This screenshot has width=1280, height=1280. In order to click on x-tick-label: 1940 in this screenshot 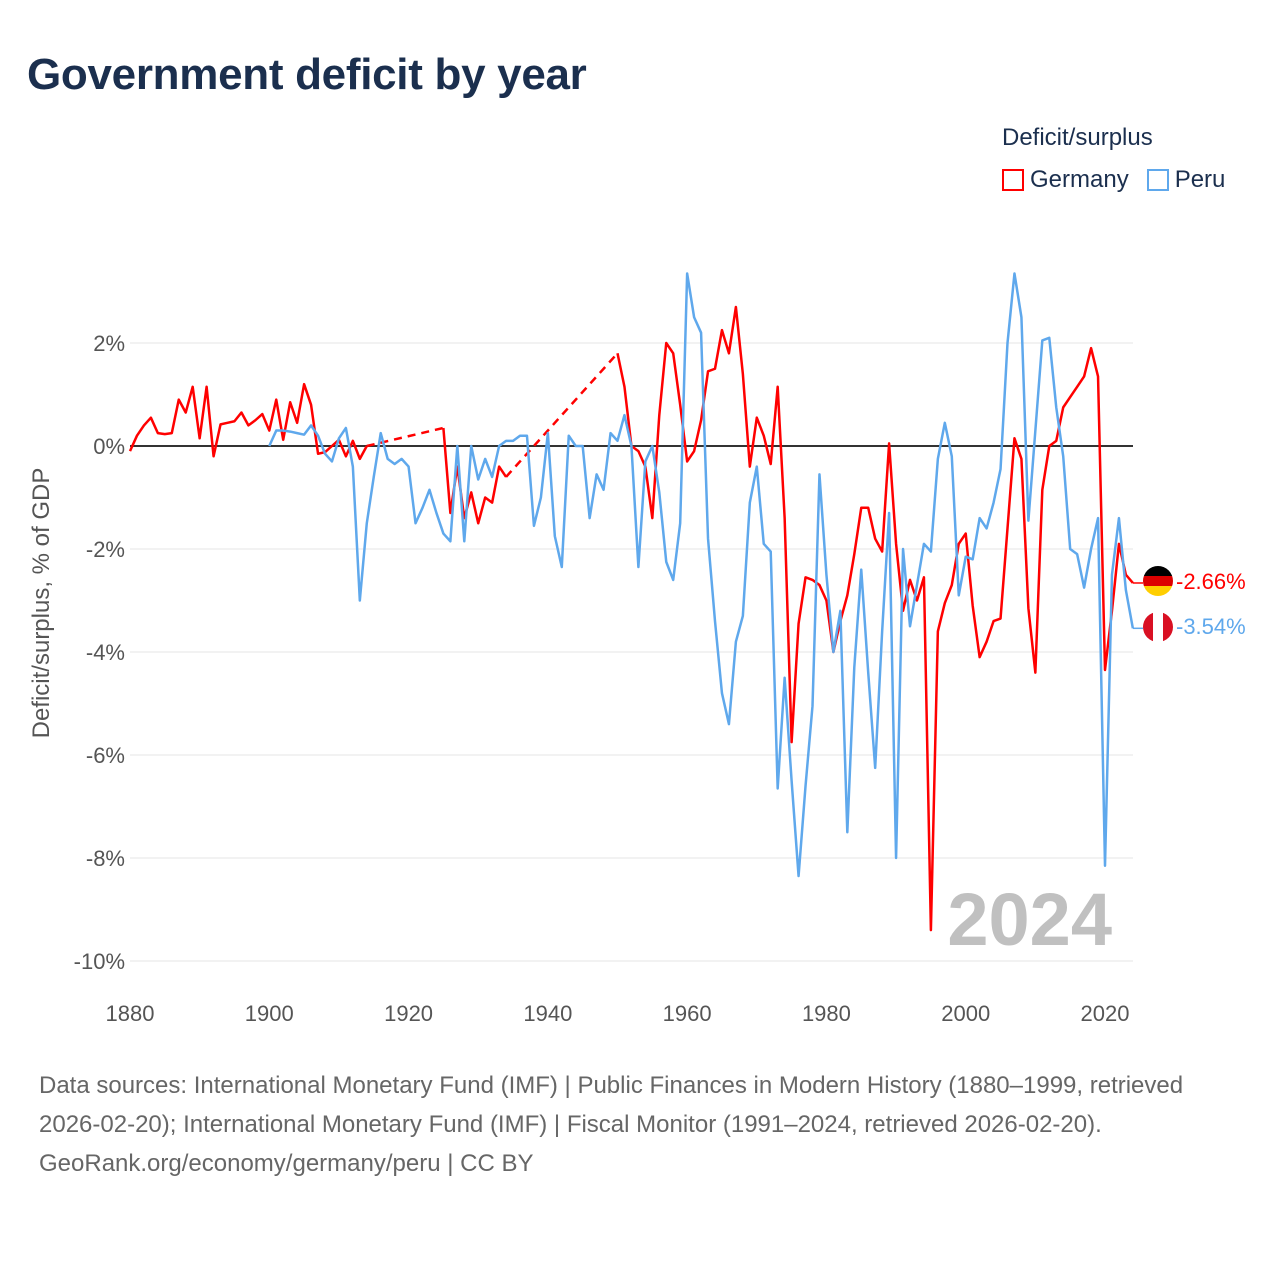, I will do `click(547, 1013)`.